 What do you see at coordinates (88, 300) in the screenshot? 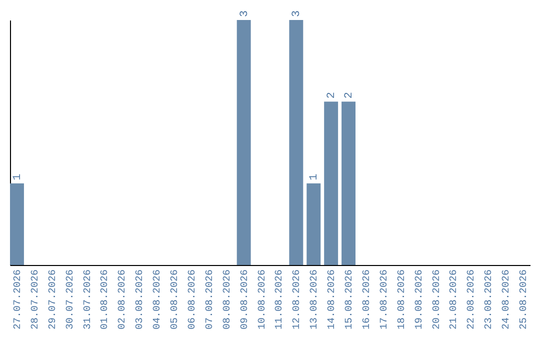
I see `x-tick-label: 31.07.2026` at bounding box center [88, 300].